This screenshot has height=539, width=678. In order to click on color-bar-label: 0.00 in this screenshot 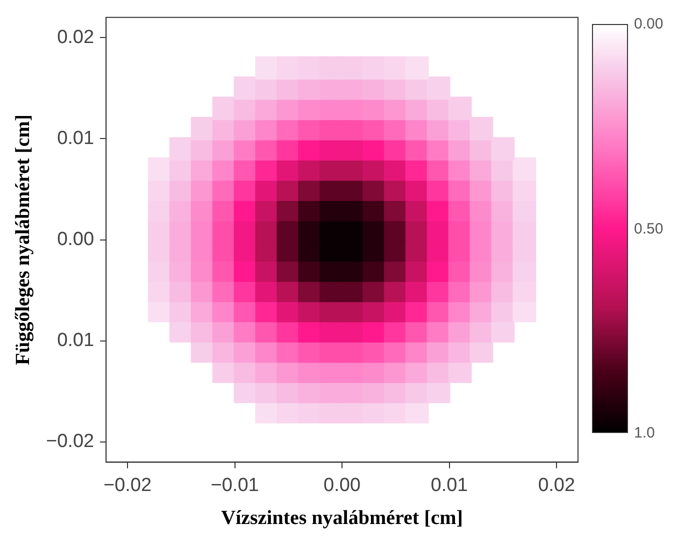, I will do `click(649, 24)`.